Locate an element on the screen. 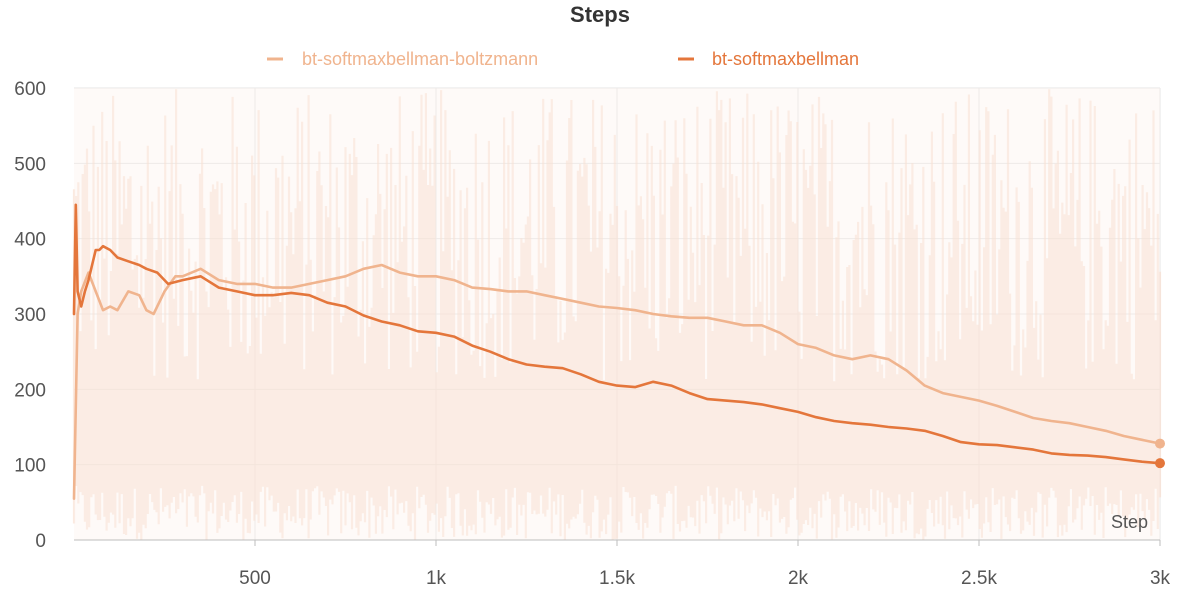 Image resolution: width=1200 pixels, height=600 pixels. x-tick-labels: 500 1k 1.5k 2k 2.5k 3k is located at coordinates (705, 564).